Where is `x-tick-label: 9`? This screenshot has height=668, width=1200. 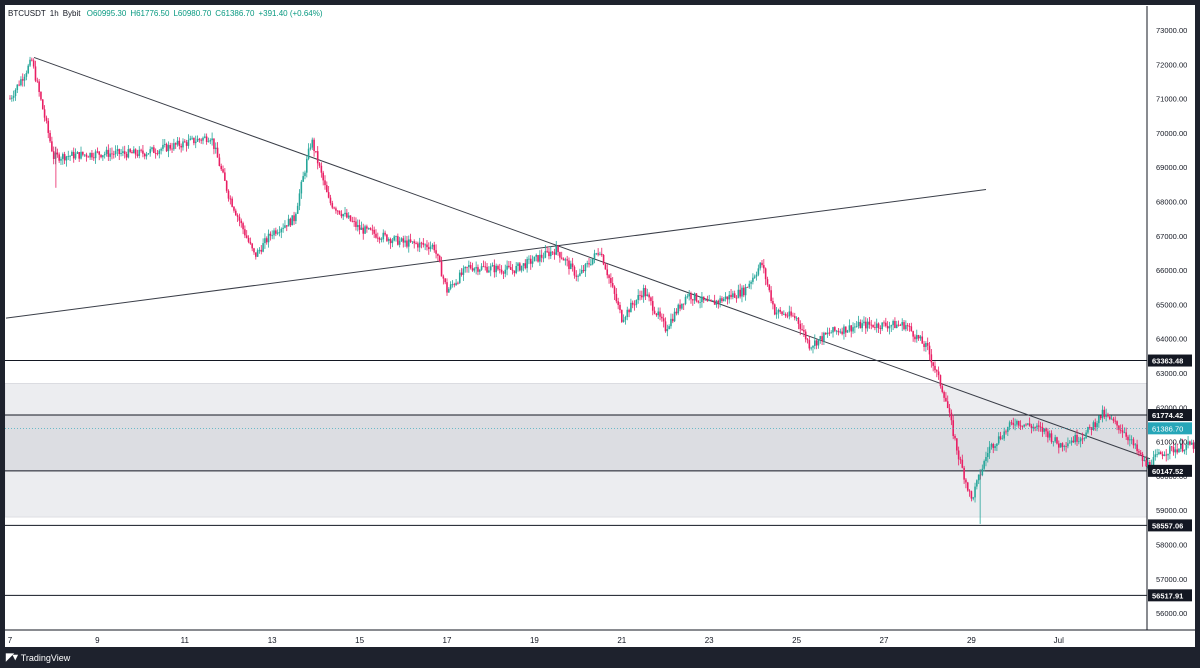
x-tick-label: 9 is located at coordinates (97, 640).